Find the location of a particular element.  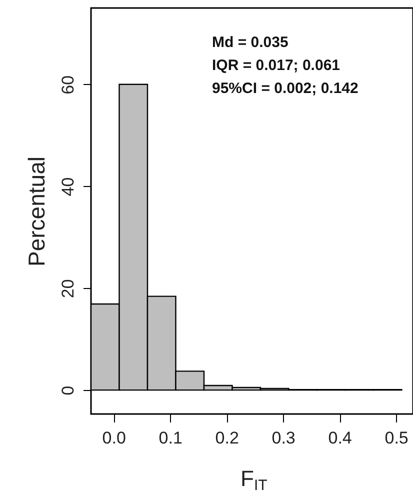

x-tick-label: 0.4 is located at coordinates (340, 438).